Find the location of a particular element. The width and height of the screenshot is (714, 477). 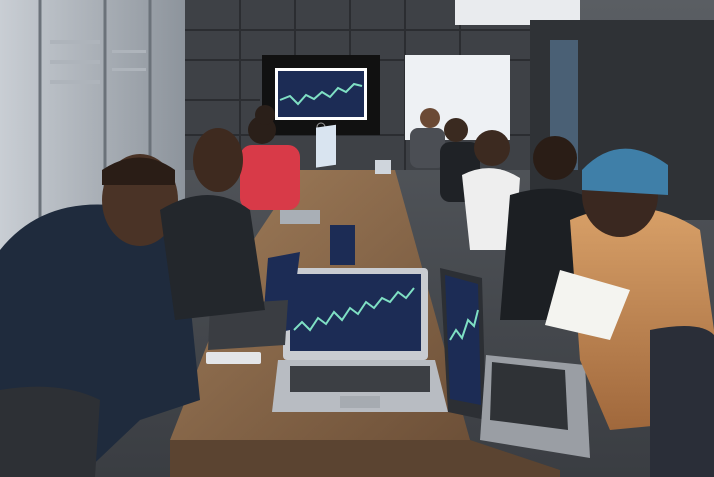

center-laptop is located at coordinates (360, 340).